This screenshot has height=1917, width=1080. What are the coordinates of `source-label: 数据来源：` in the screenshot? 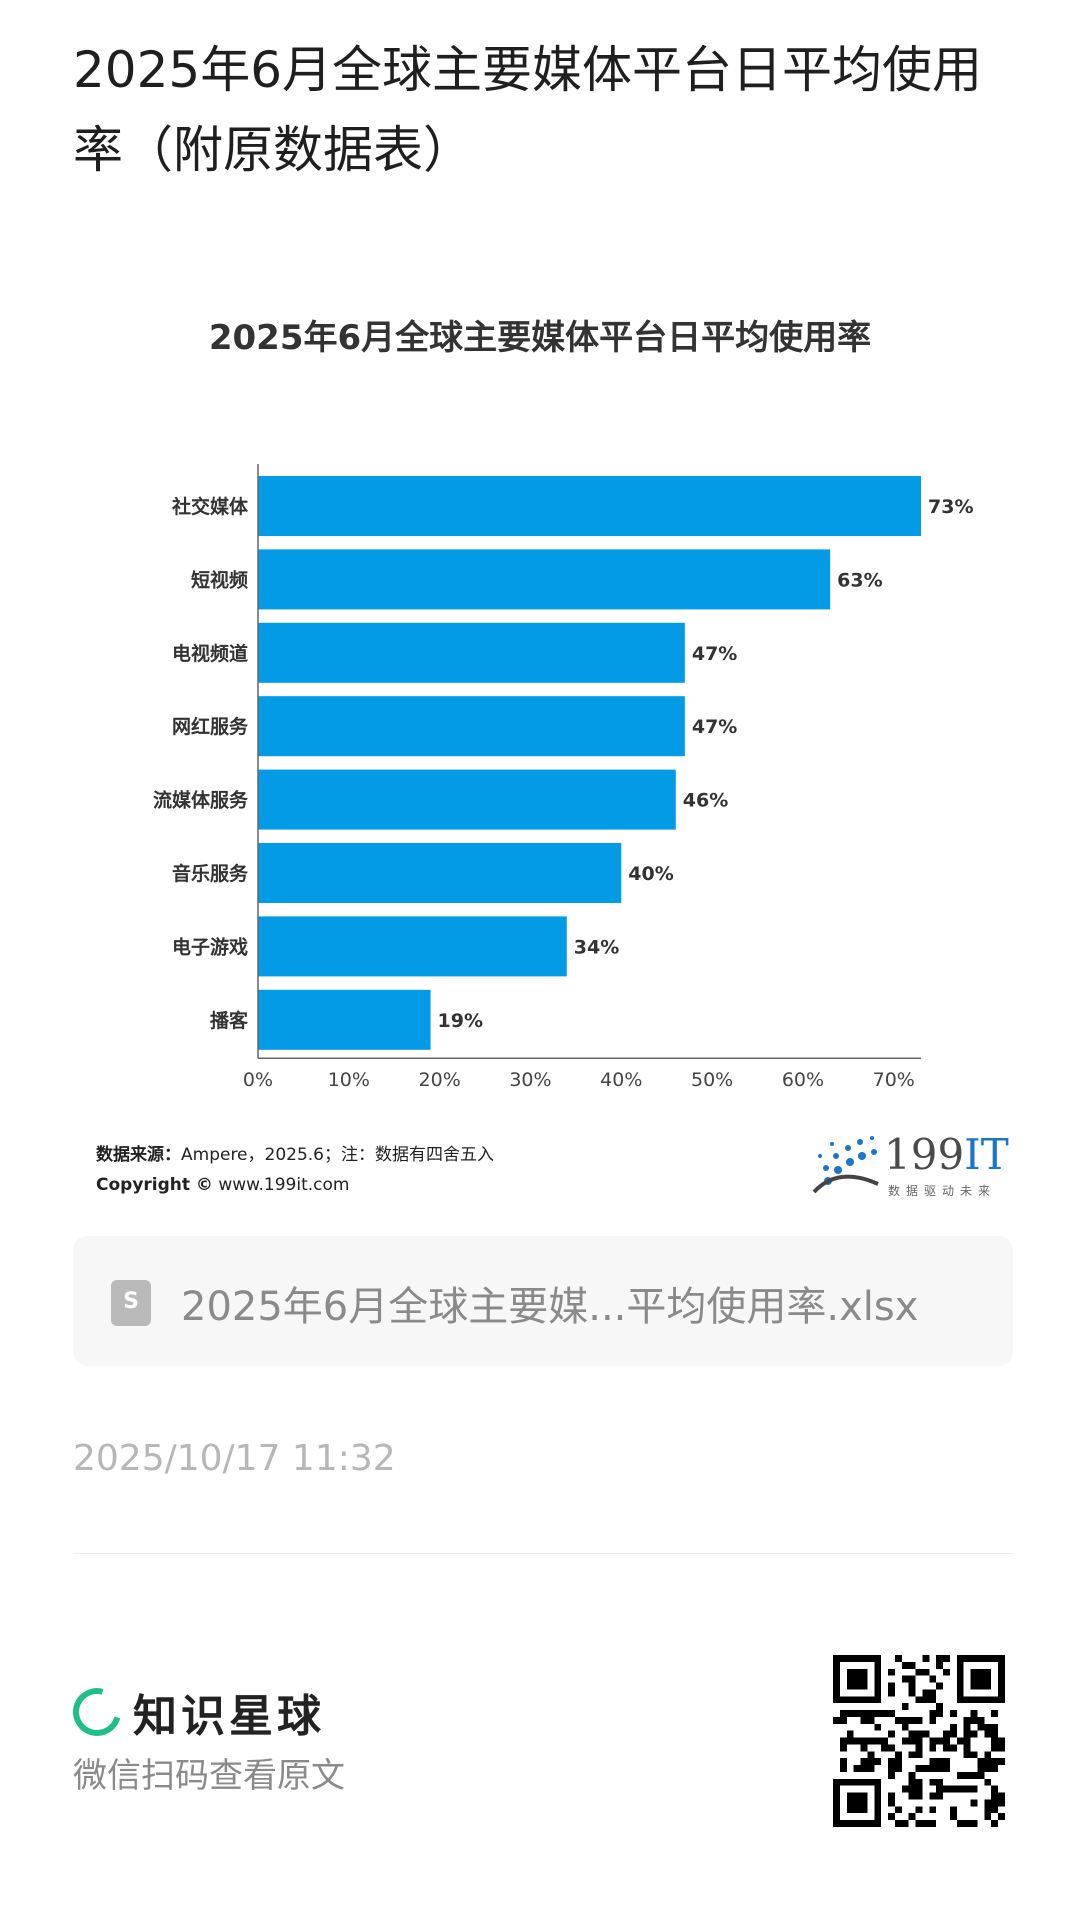 It's located at (138, 1155).